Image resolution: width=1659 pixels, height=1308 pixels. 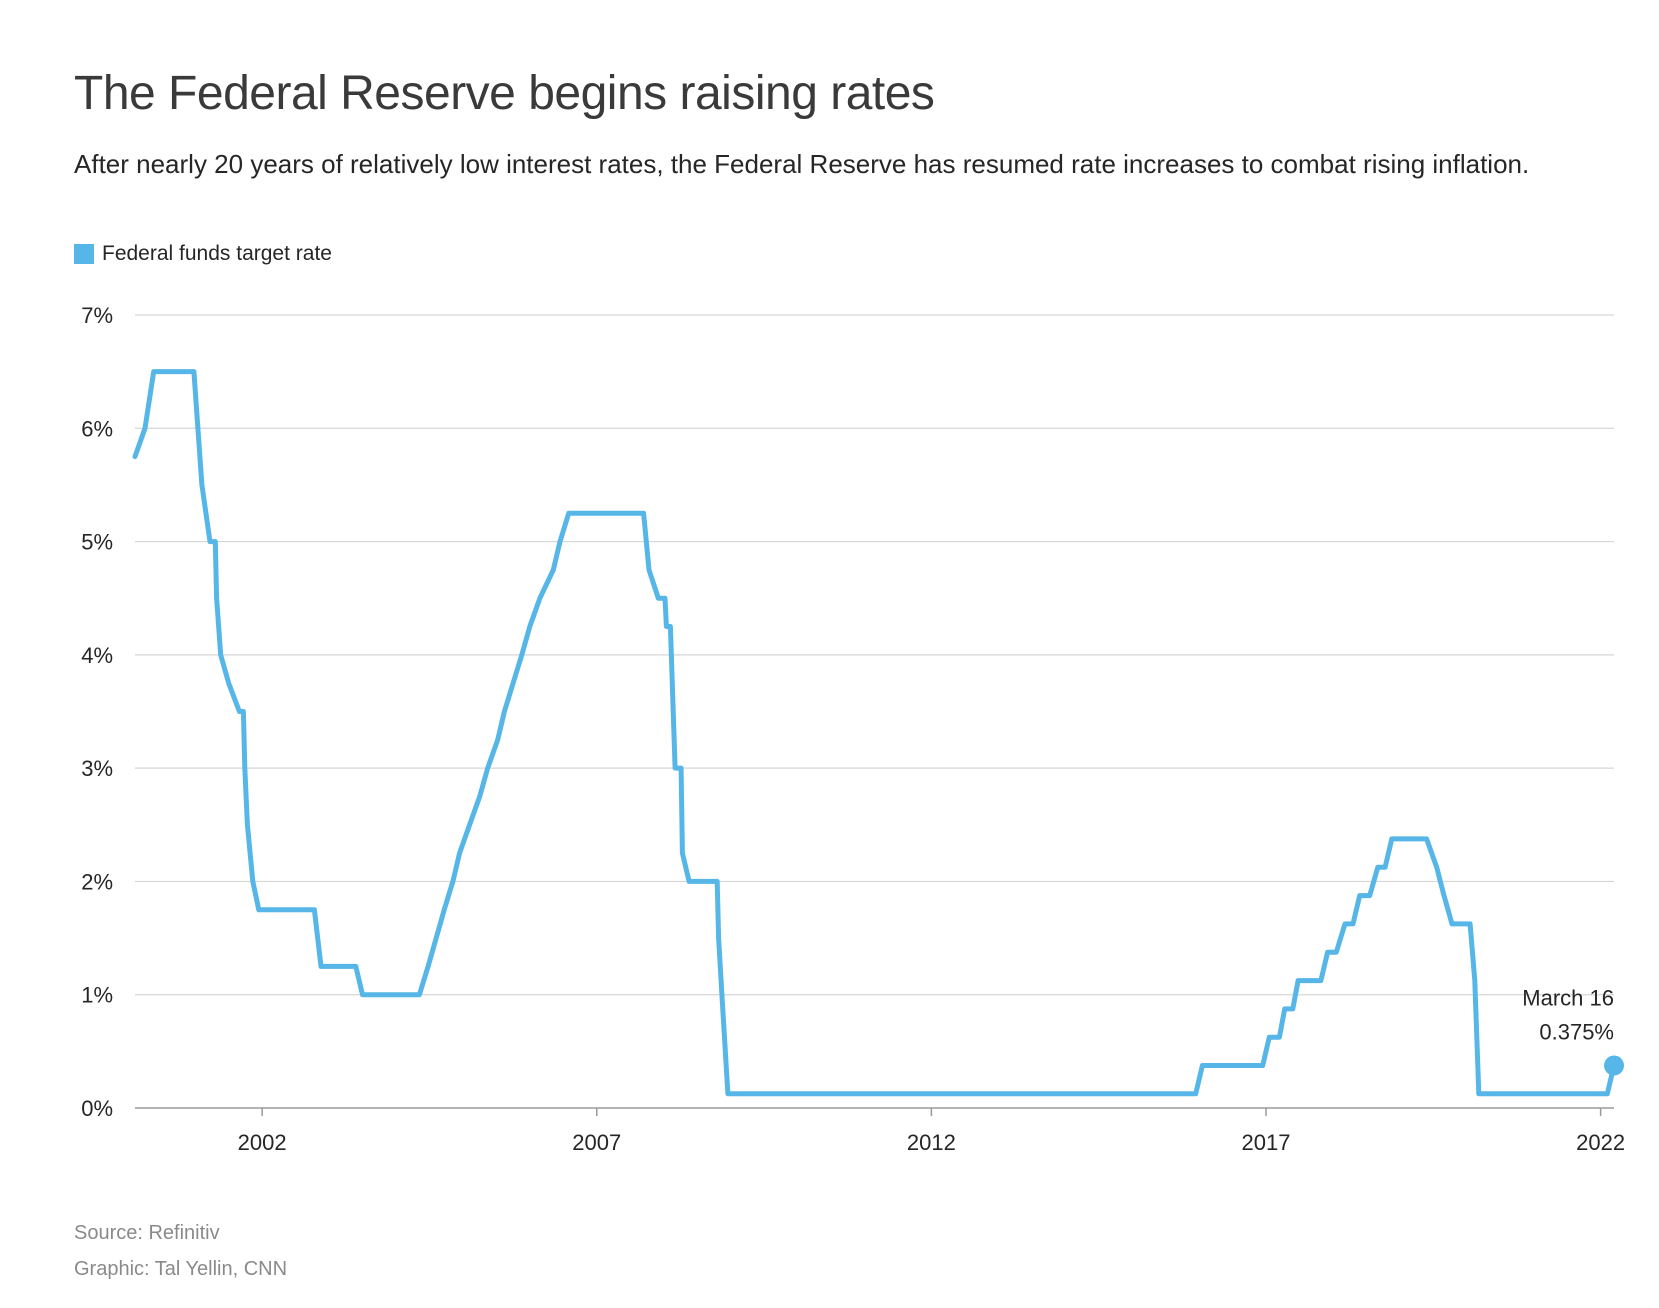 What do you see at coordinates (1576, 1032) in the screenshot?
I see `annotation-value: 0.375%` at bounding box center [1576, 1032].